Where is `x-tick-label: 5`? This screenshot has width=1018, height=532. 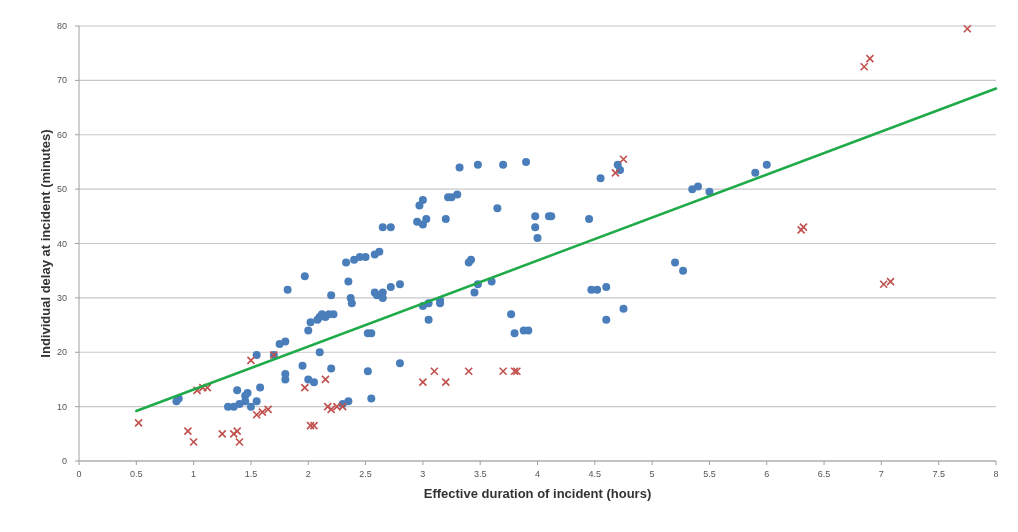 x-tick-label: 5 is located at coordinates (652, 474).